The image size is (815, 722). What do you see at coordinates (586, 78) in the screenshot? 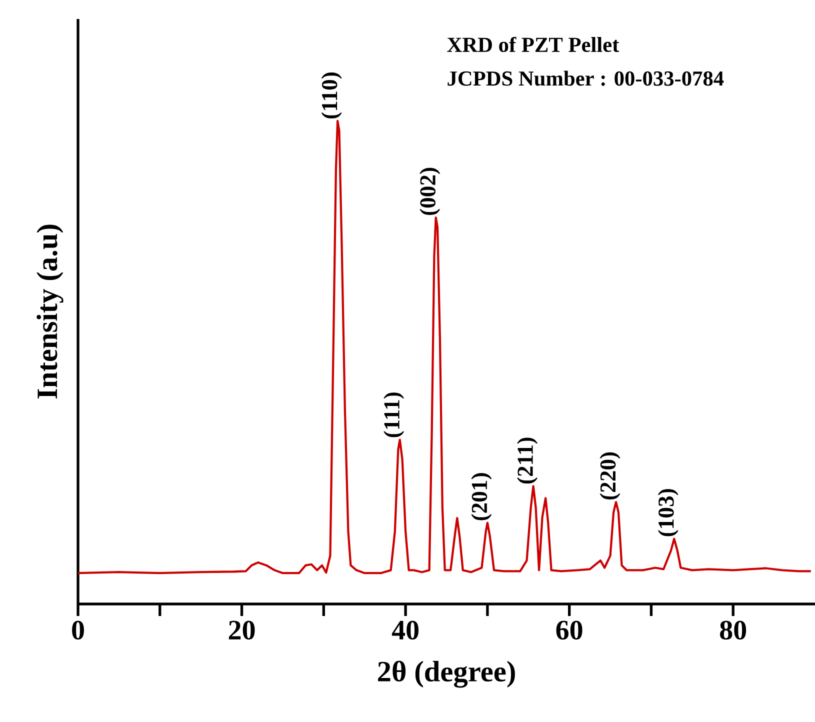
I see `text: JCPDS Number : 00-033-0784` at bounding box center [586, 78].